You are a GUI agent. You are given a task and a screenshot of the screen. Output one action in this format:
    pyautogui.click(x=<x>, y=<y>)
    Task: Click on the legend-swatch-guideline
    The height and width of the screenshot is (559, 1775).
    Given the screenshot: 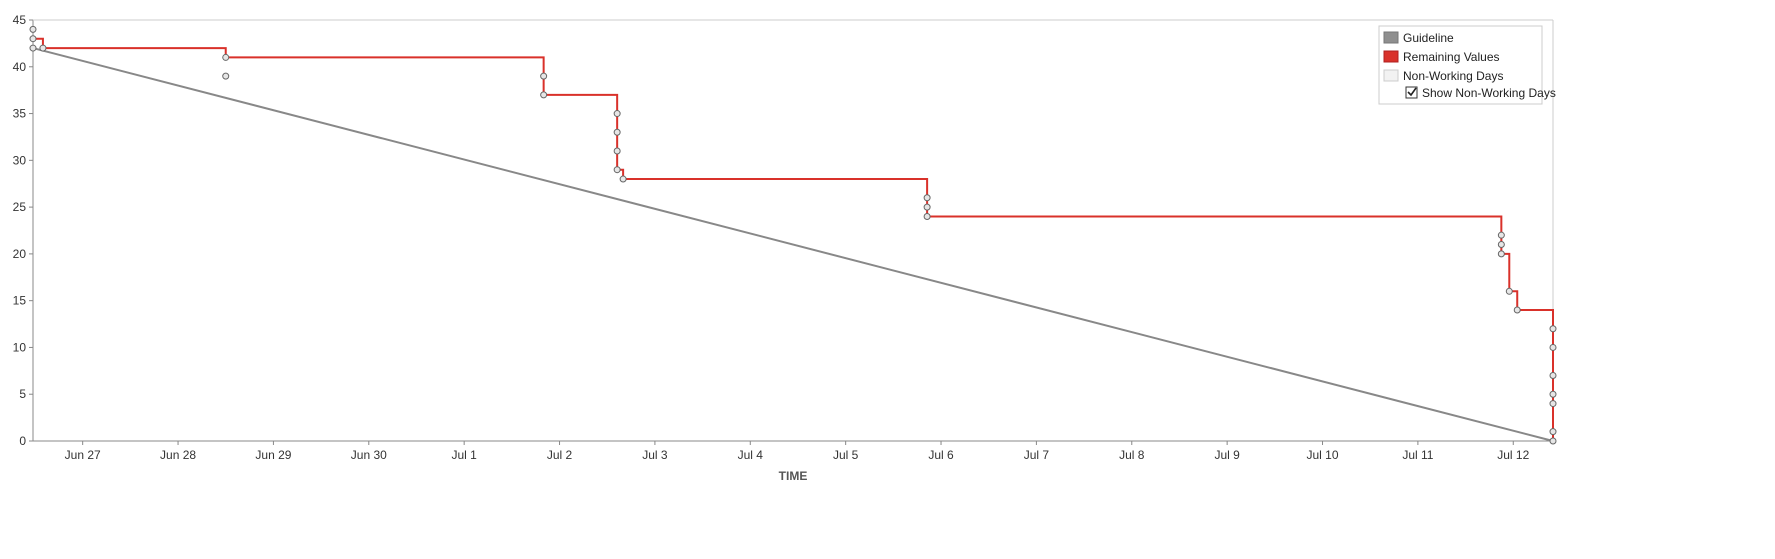 What is the action you would take?
    pyautogui.click(x=1391, y=37)
    